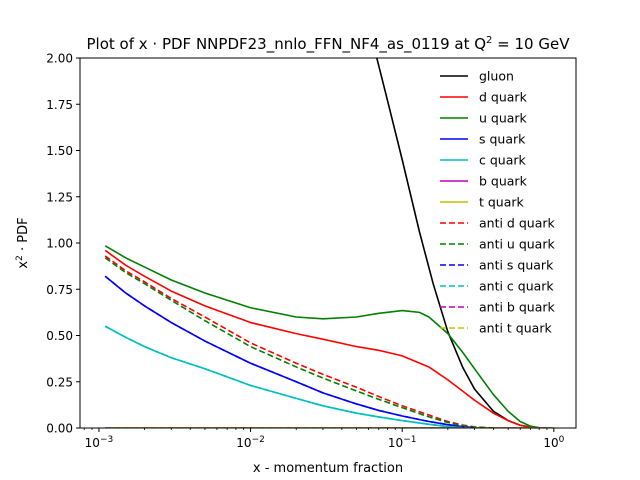 Image resolution: width=640 pixels, height=480 pixels. What do you see at coordinates (250, 442) in the screenshot?
I see `x-tick-label: 10⁻²` at bounding box center [250, 442].